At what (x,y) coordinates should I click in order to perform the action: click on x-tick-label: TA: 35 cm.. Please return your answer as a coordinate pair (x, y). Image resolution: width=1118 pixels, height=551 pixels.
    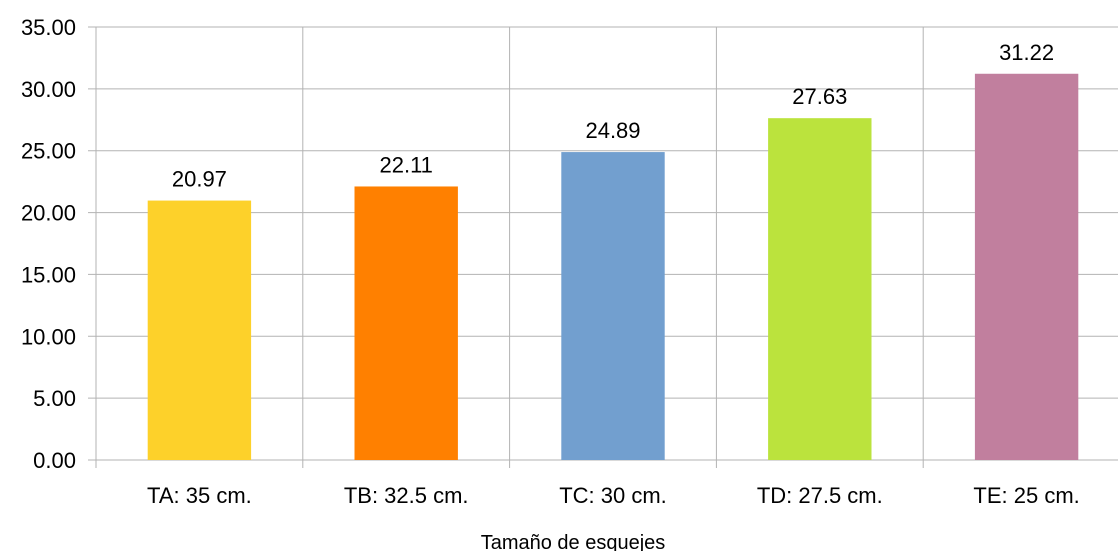
    Looking at the image, I should click on (199, 495).